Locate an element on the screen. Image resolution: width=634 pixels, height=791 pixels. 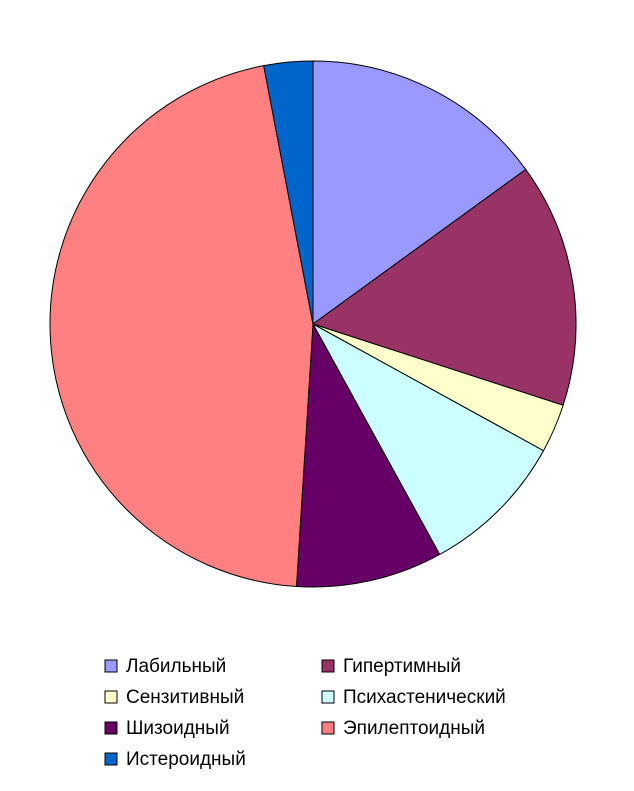
legend-label: Лабильный is located at coordinates (176, 666).